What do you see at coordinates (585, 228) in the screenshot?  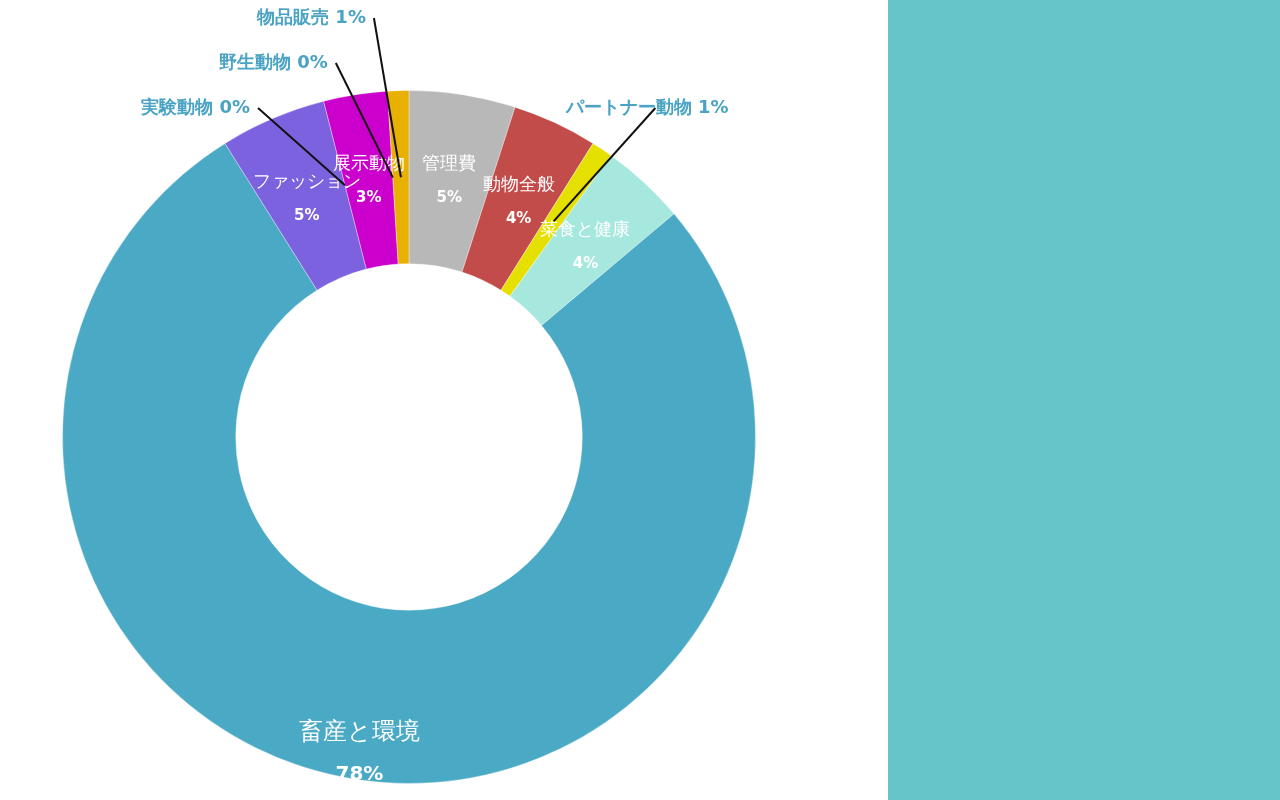 I see `slice-label: 菜食と健康` at bounding box center [585, 228].